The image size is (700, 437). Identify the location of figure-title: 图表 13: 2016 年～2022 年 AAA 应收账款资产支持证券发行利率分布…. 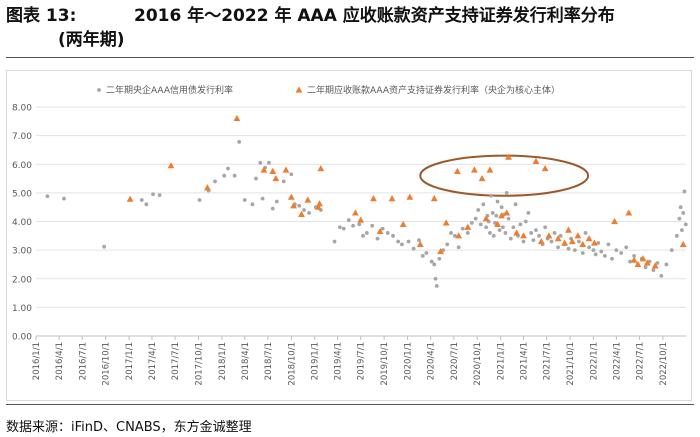
(351, 28).